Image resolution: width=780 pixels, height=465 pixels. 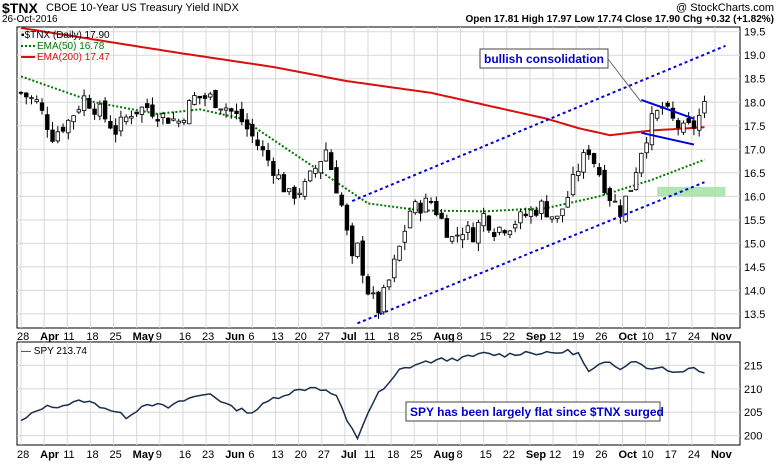 I want to click on x-tick-label: 22, so click(x=509, y=455).